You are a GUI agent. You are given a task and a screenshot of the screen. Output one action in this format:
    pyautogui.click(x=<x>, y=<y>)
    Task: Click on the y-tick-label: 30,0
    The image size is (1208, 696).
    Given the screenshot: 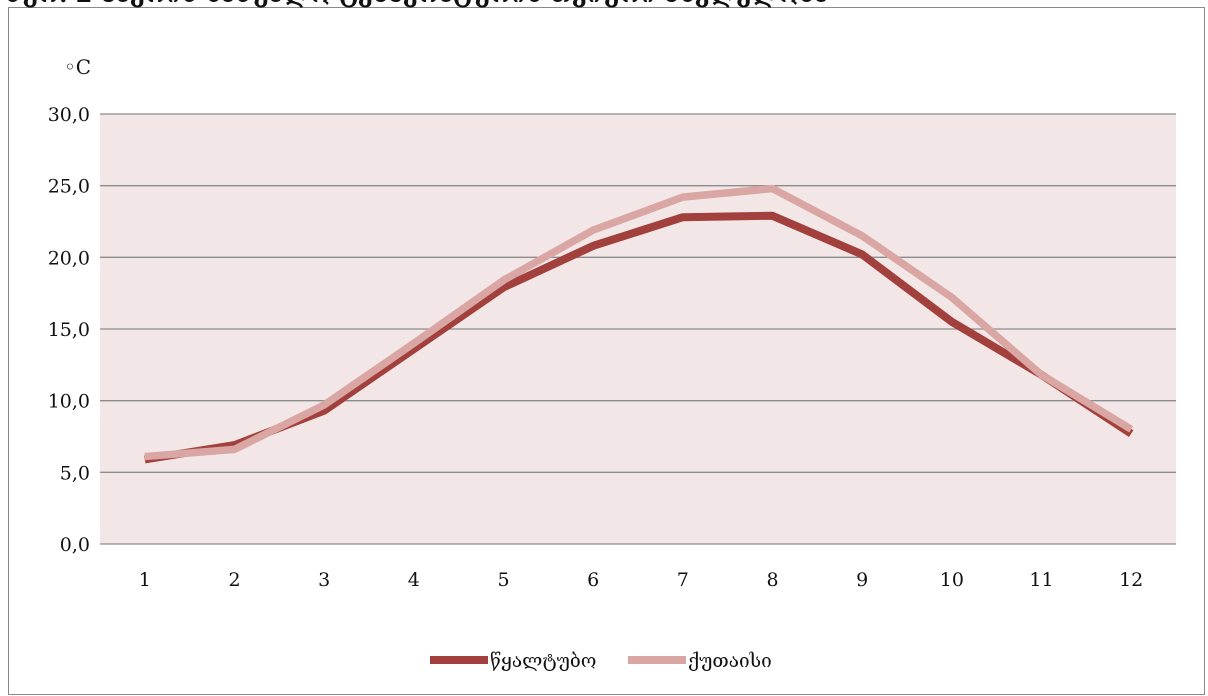 What is the action you would take?
    pyautogui.click(x=69, y=115)
    